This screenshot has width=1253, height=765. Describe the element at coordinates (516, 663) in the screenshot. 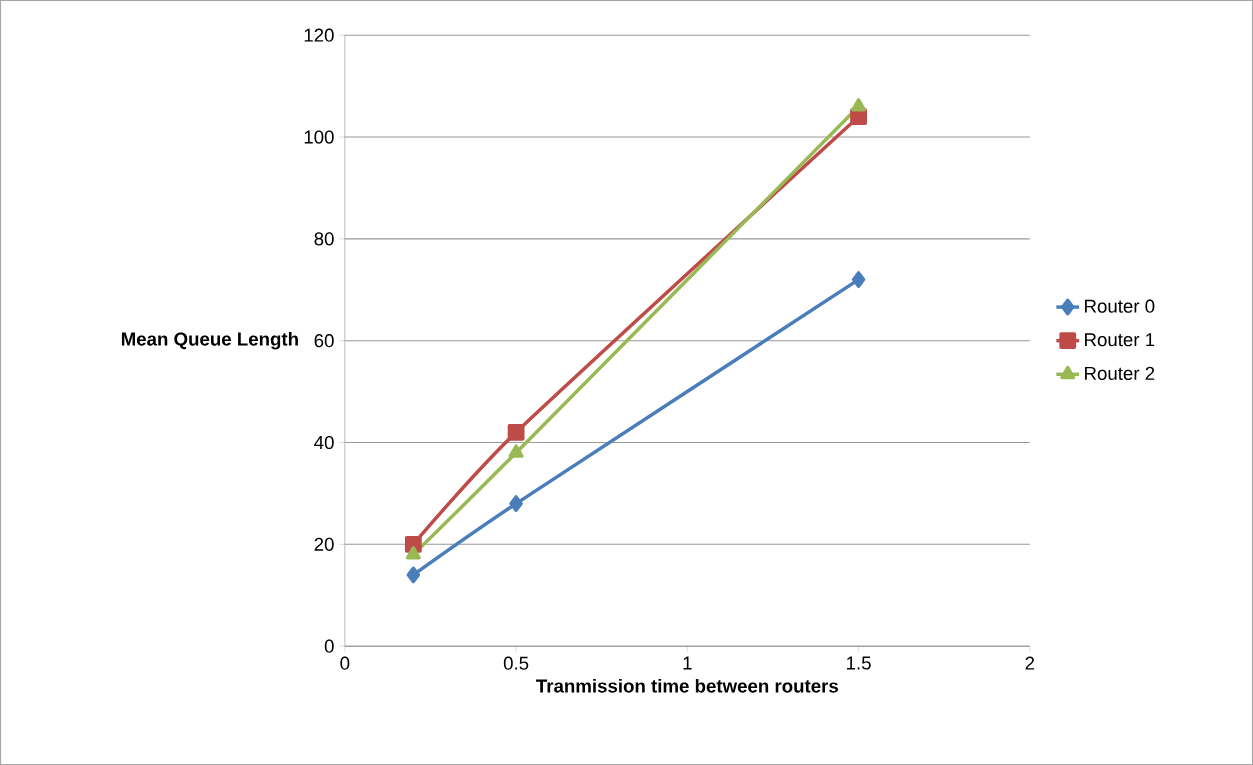

I see `x-tick-label: 0.5` at that location.